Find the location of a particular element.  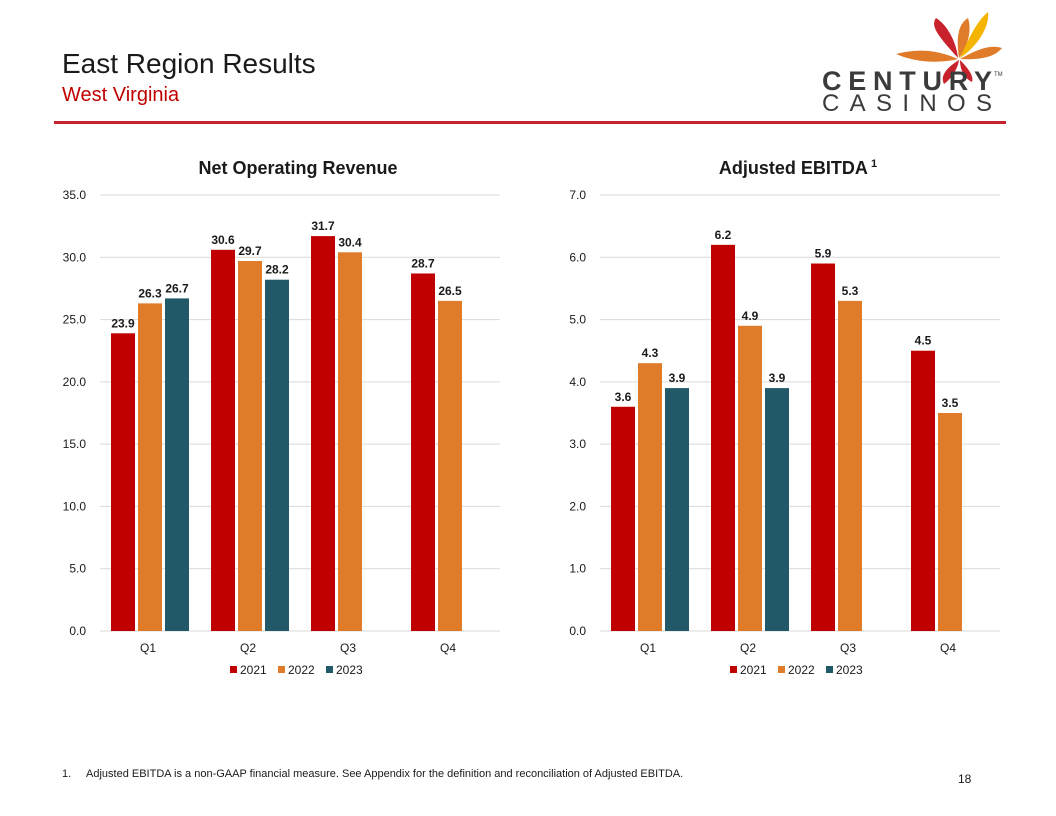

ebitda-y-tick-label: 7.0 is located at coordinates (577, 195).